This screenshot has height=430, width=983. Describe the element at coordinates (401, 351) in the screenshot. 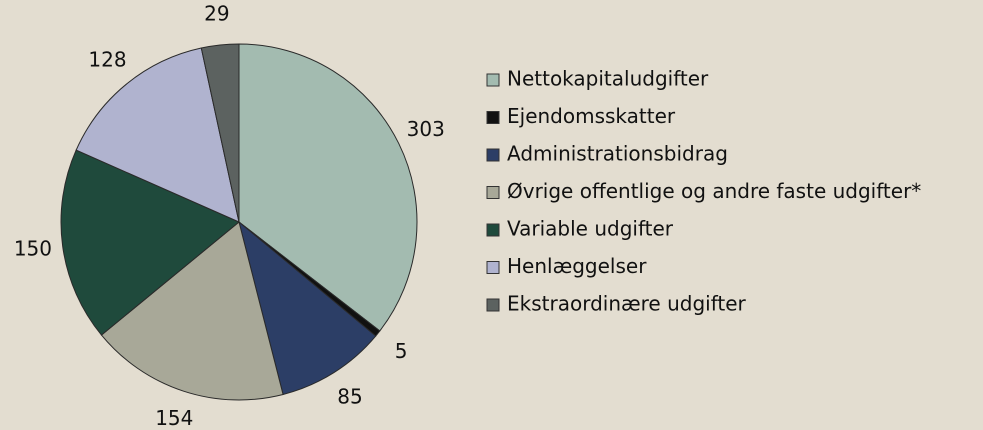

I see `data-label: 5` at that location.